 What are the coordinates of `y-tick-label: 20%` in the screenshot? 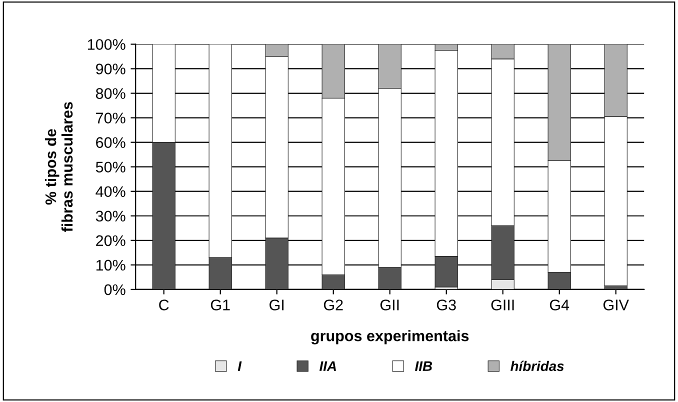 It's located at (111, 240).